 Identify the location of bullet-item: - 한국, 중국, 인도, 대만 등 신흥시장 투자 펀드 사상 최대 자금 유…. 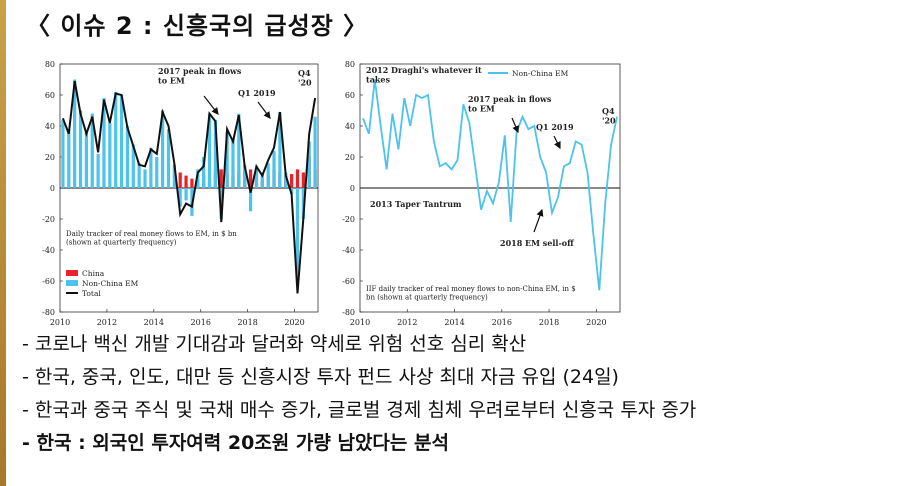
(320, 377).